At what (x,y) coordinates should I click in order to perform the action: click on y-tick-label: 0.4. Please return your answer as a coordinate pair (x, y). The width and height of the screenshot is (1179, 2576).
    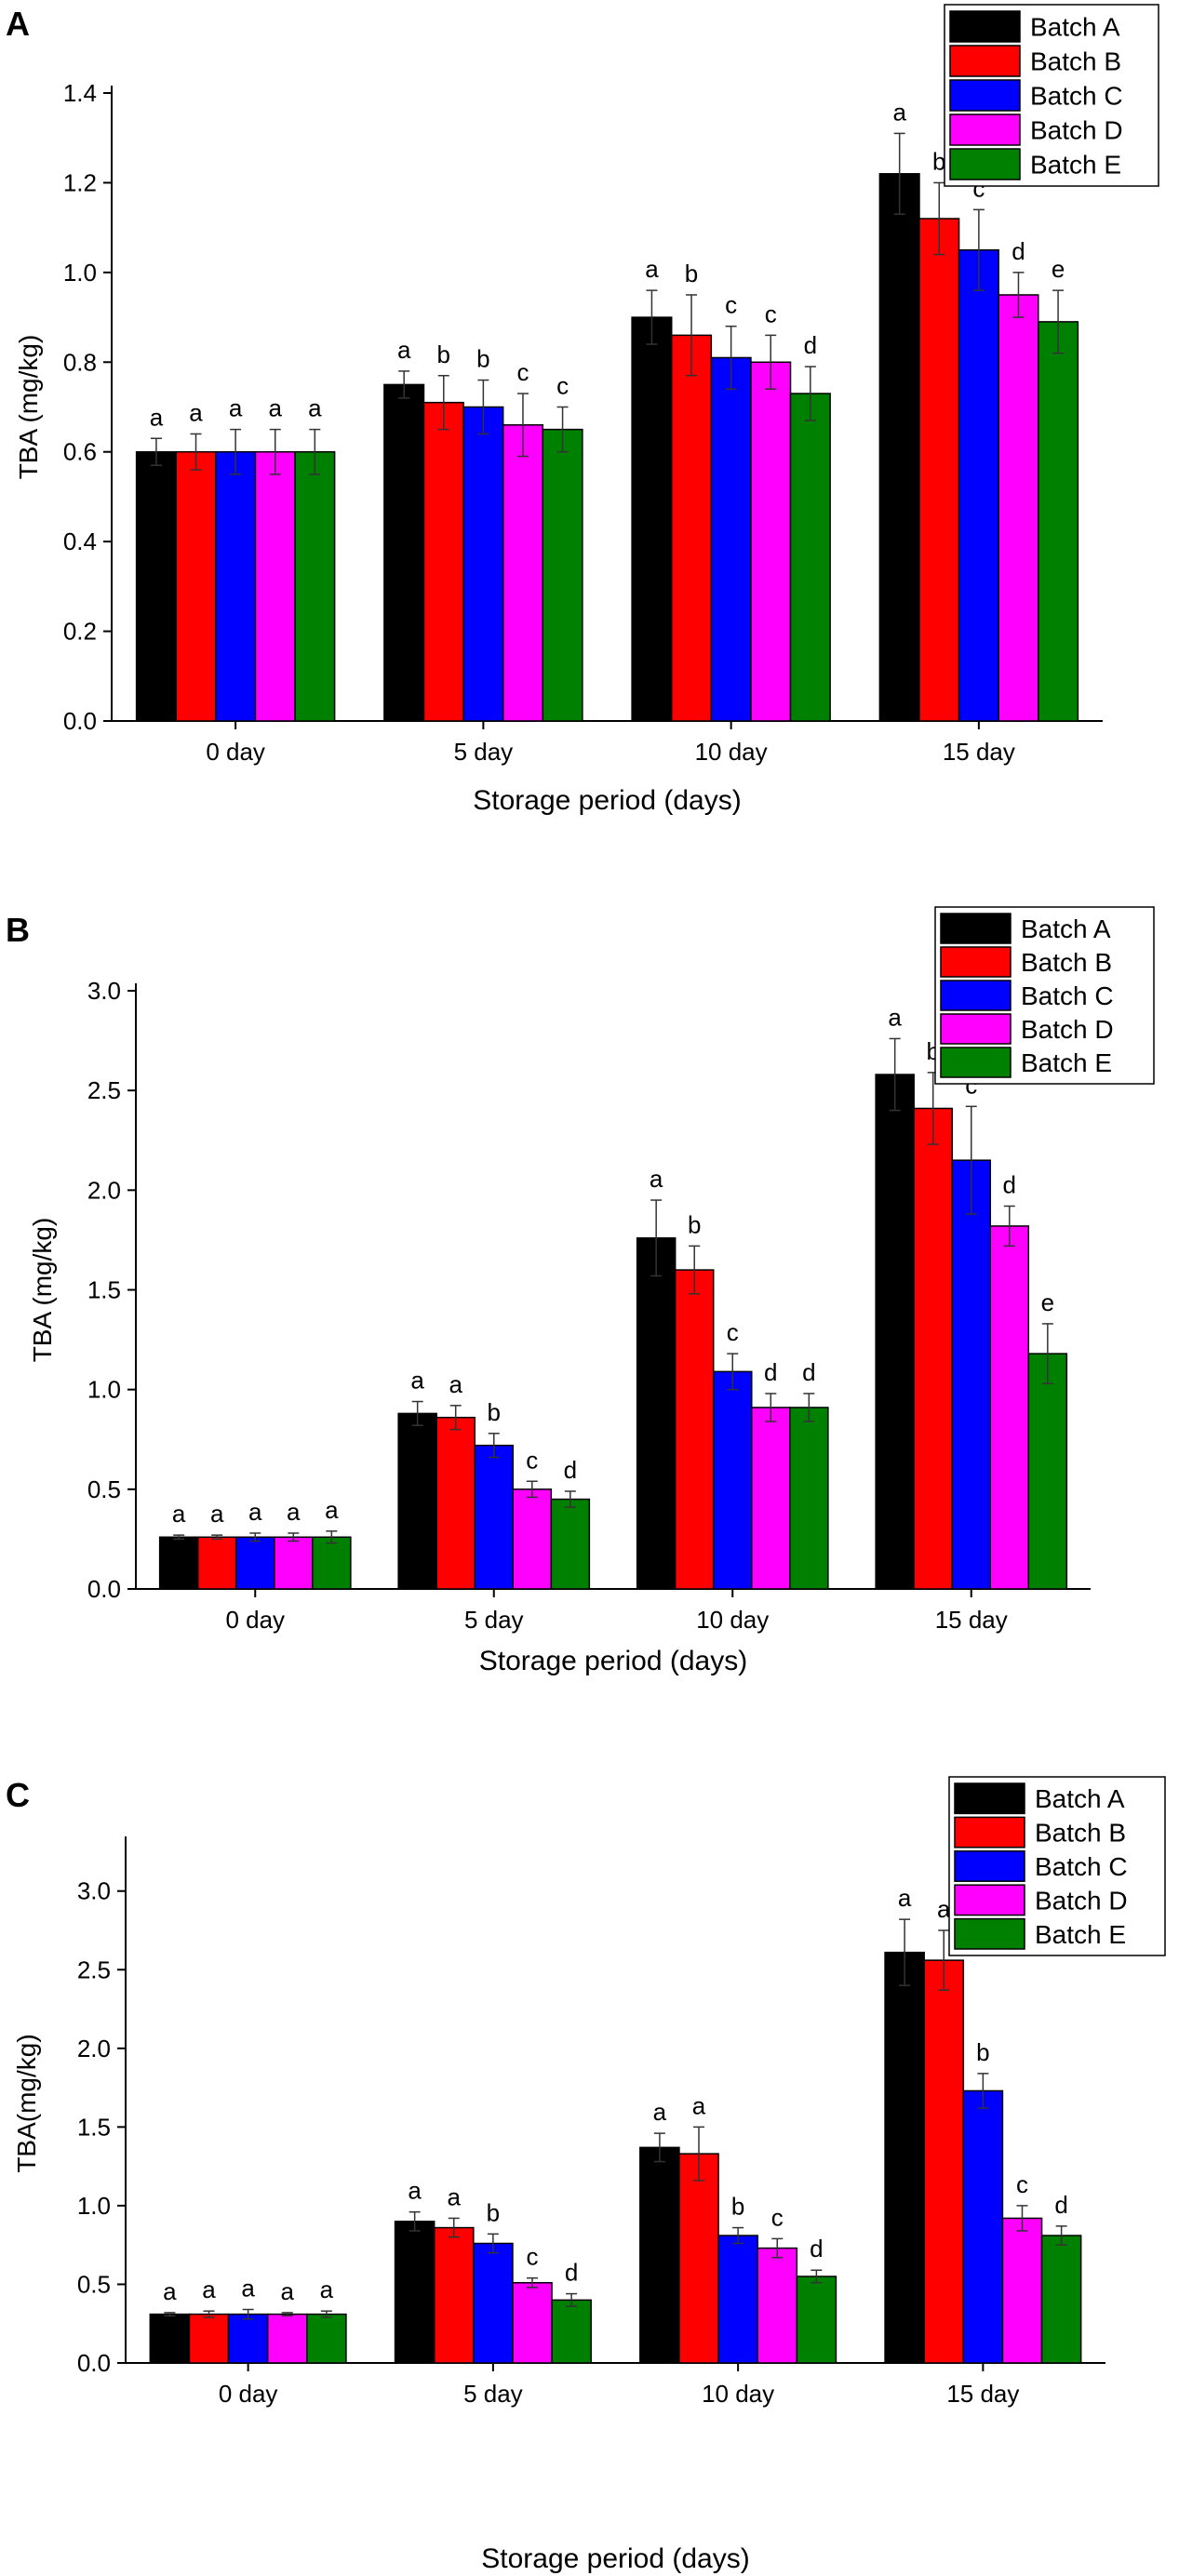
    Looking at the image, I should click on (80, 541).